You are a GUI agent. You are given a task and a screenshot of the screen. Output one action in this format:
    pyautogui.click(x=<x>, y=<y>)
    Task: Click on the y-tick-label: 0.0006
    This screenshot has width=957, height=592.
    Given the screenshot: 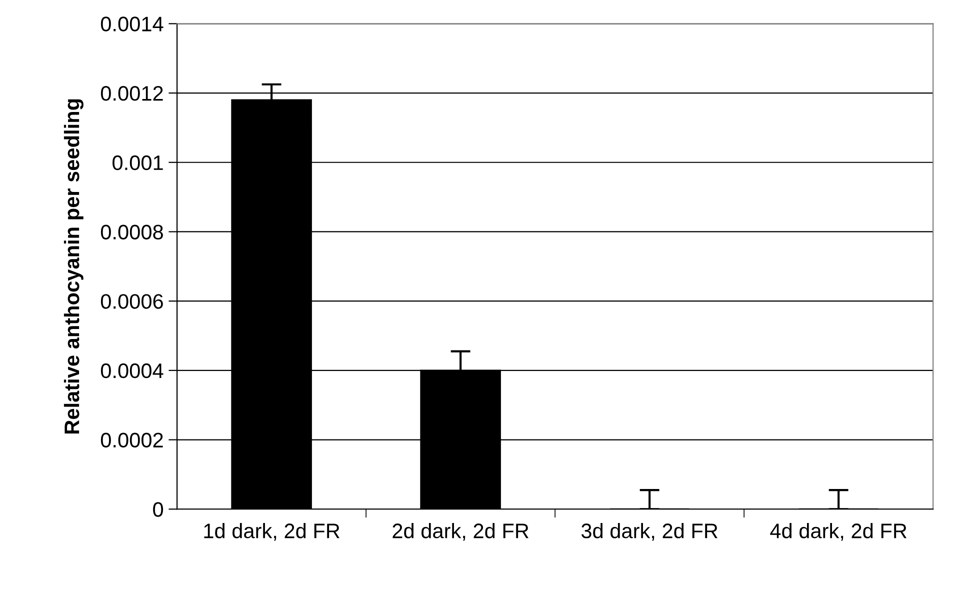 What is the action you would take?
    pyautogui.click(x=131, y=301)
    